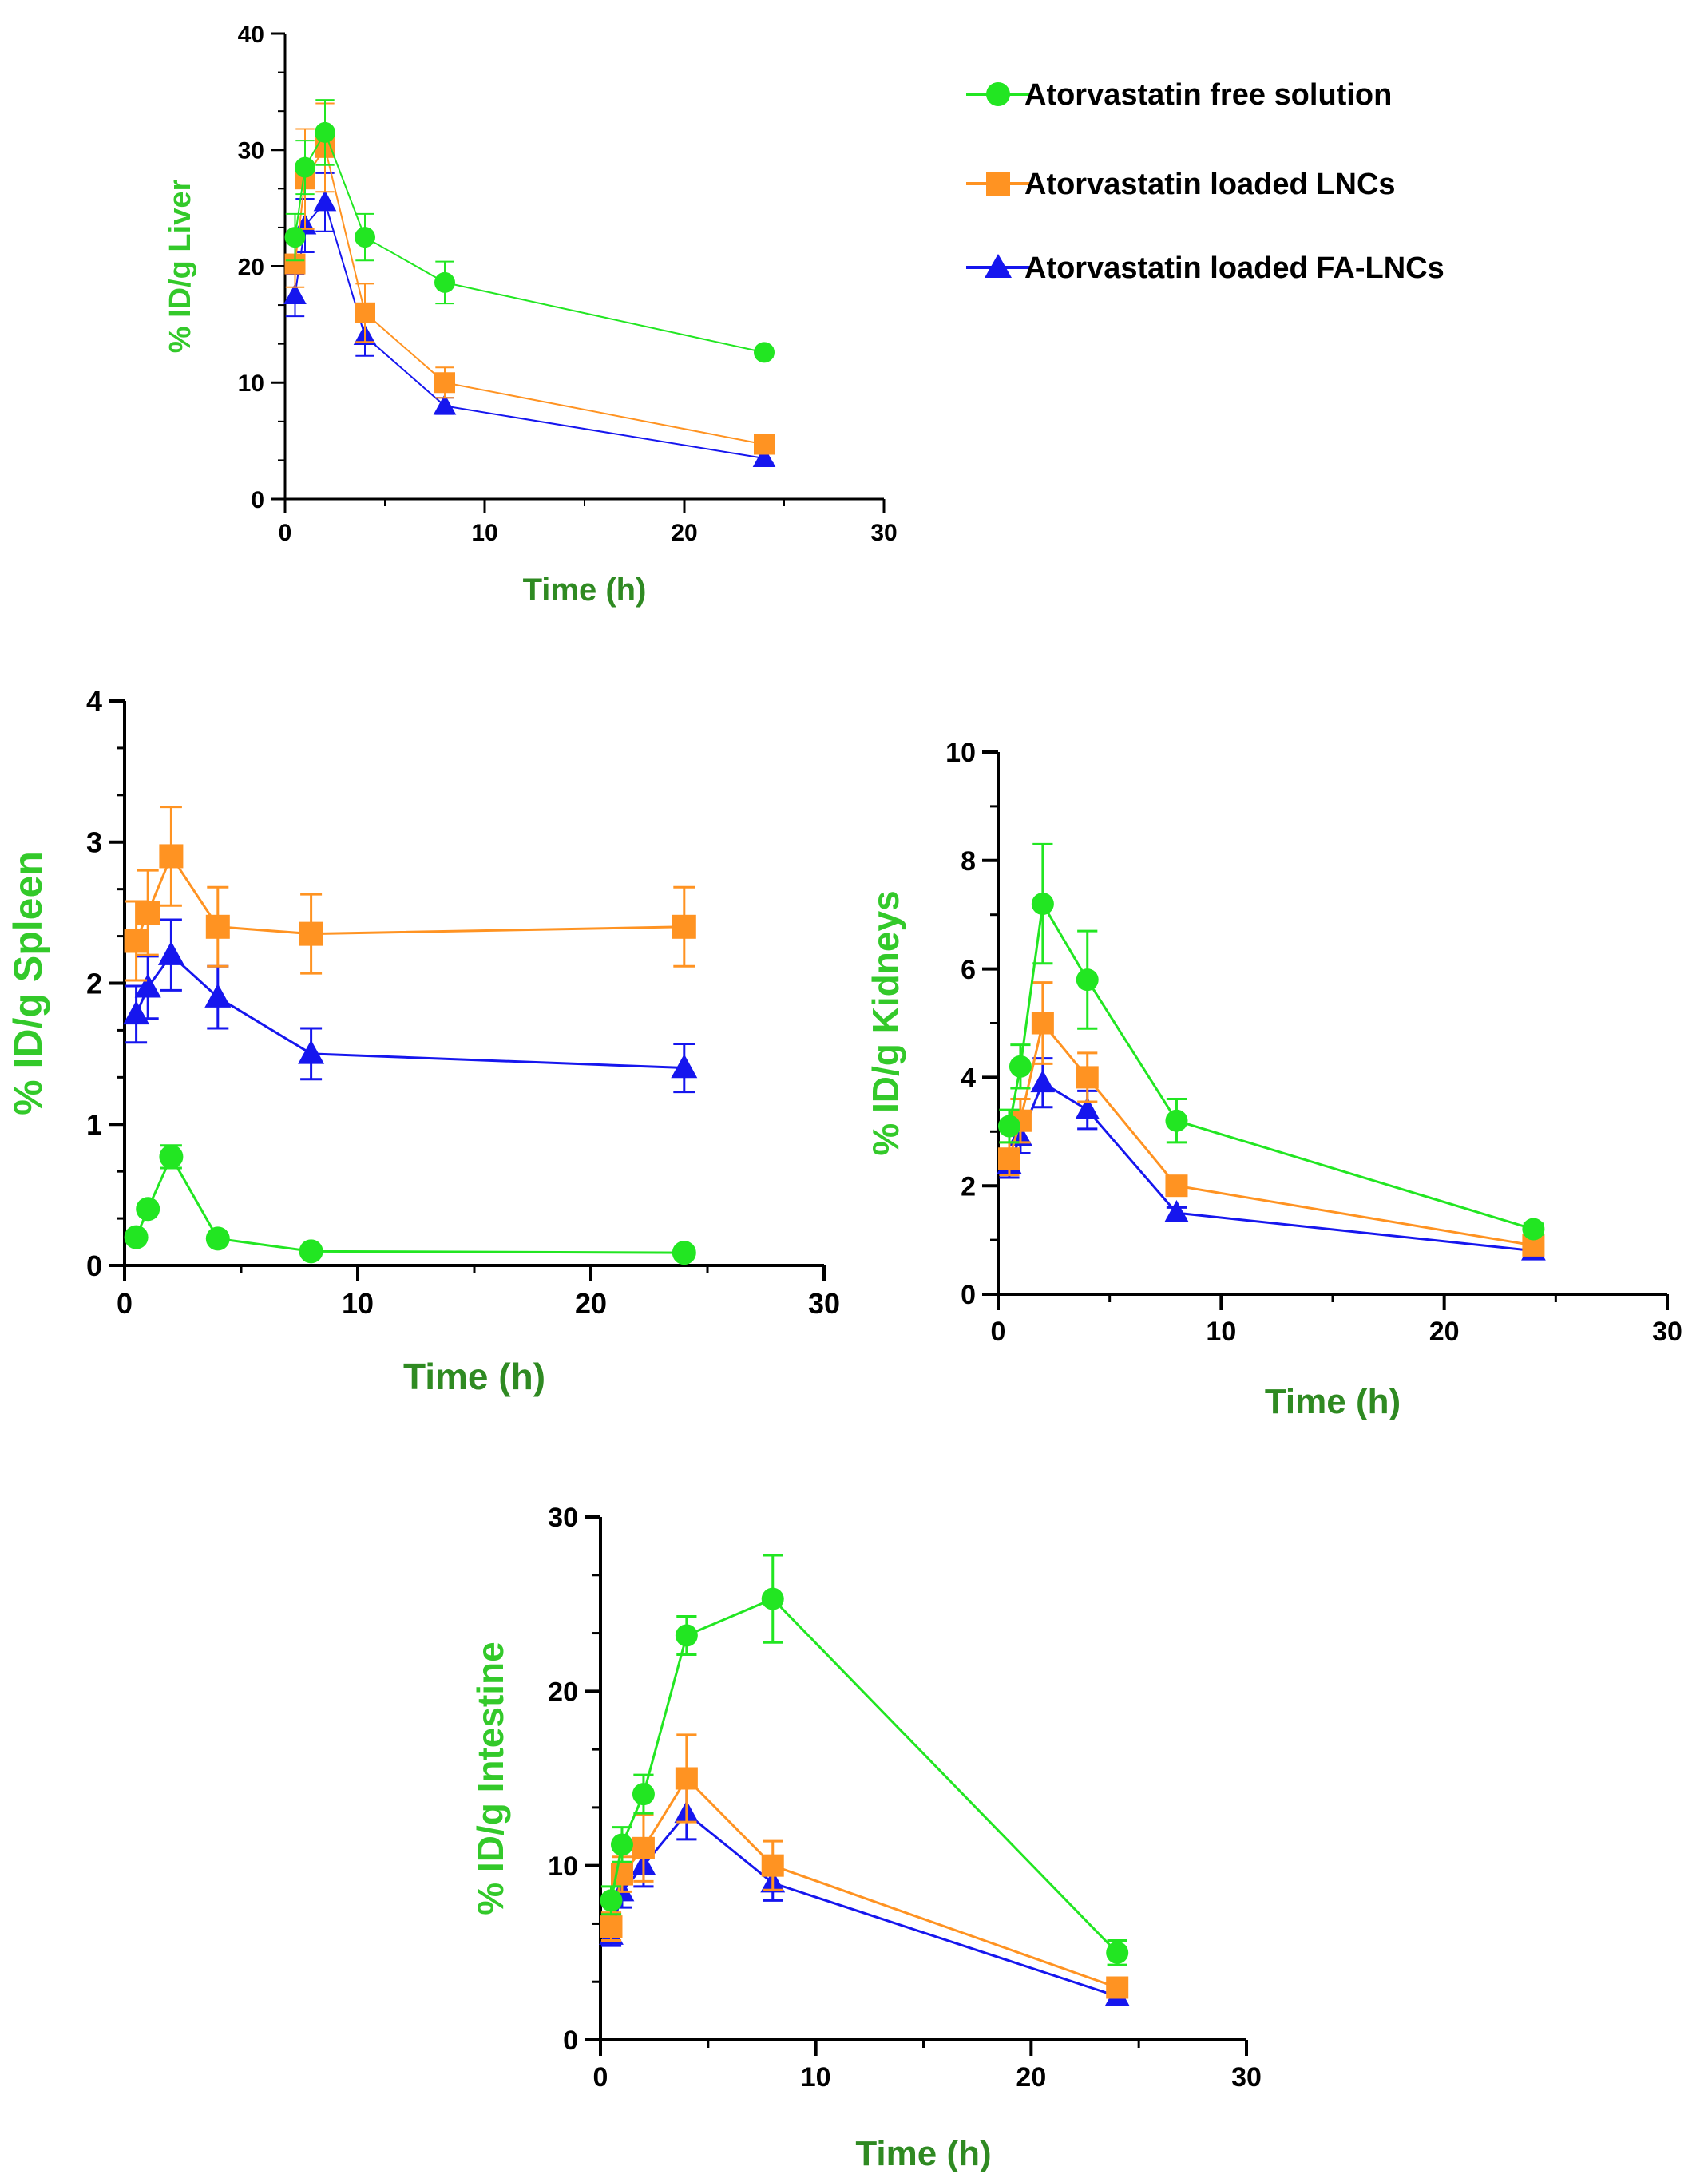  Describe the element at coordinates (998, 184) in the screenshot. I see `legend-marker-square` at that location.